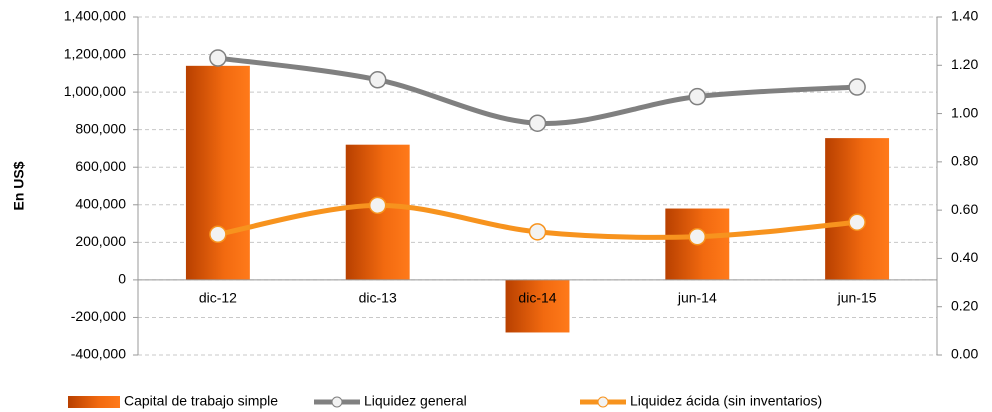 Image resolution: width=992 pixels, height=412 pixels. What do you see at coordinates (122, 279) in the screenshot?
I see `y-tick-label: 0` at bounding box center [122, 279].